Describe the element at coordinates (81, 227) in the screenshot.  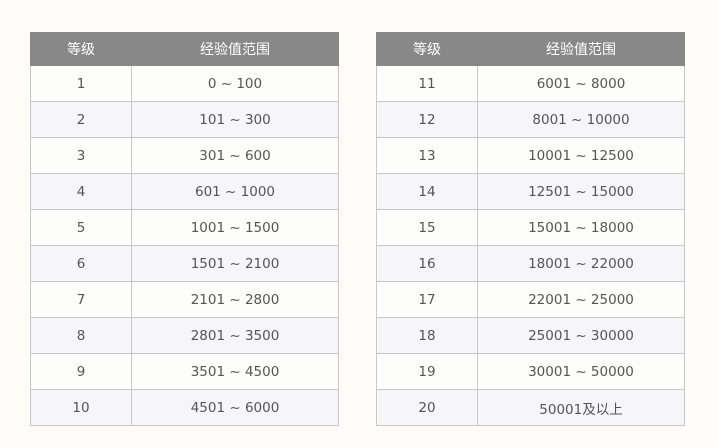
I see `level-cell: 5` at that location.